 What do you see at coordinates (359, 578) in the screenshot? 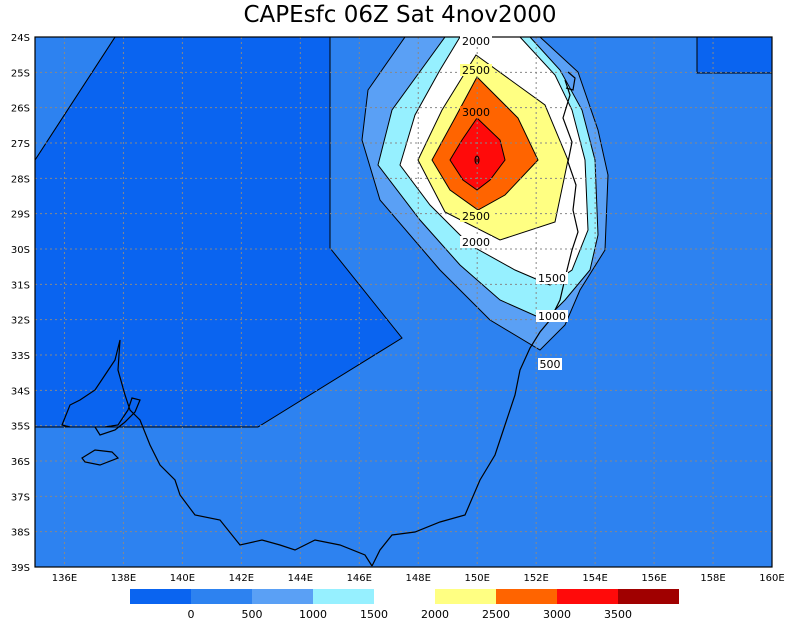
I see `lon-tick-label: 146E` at bounding box center [359, 578].